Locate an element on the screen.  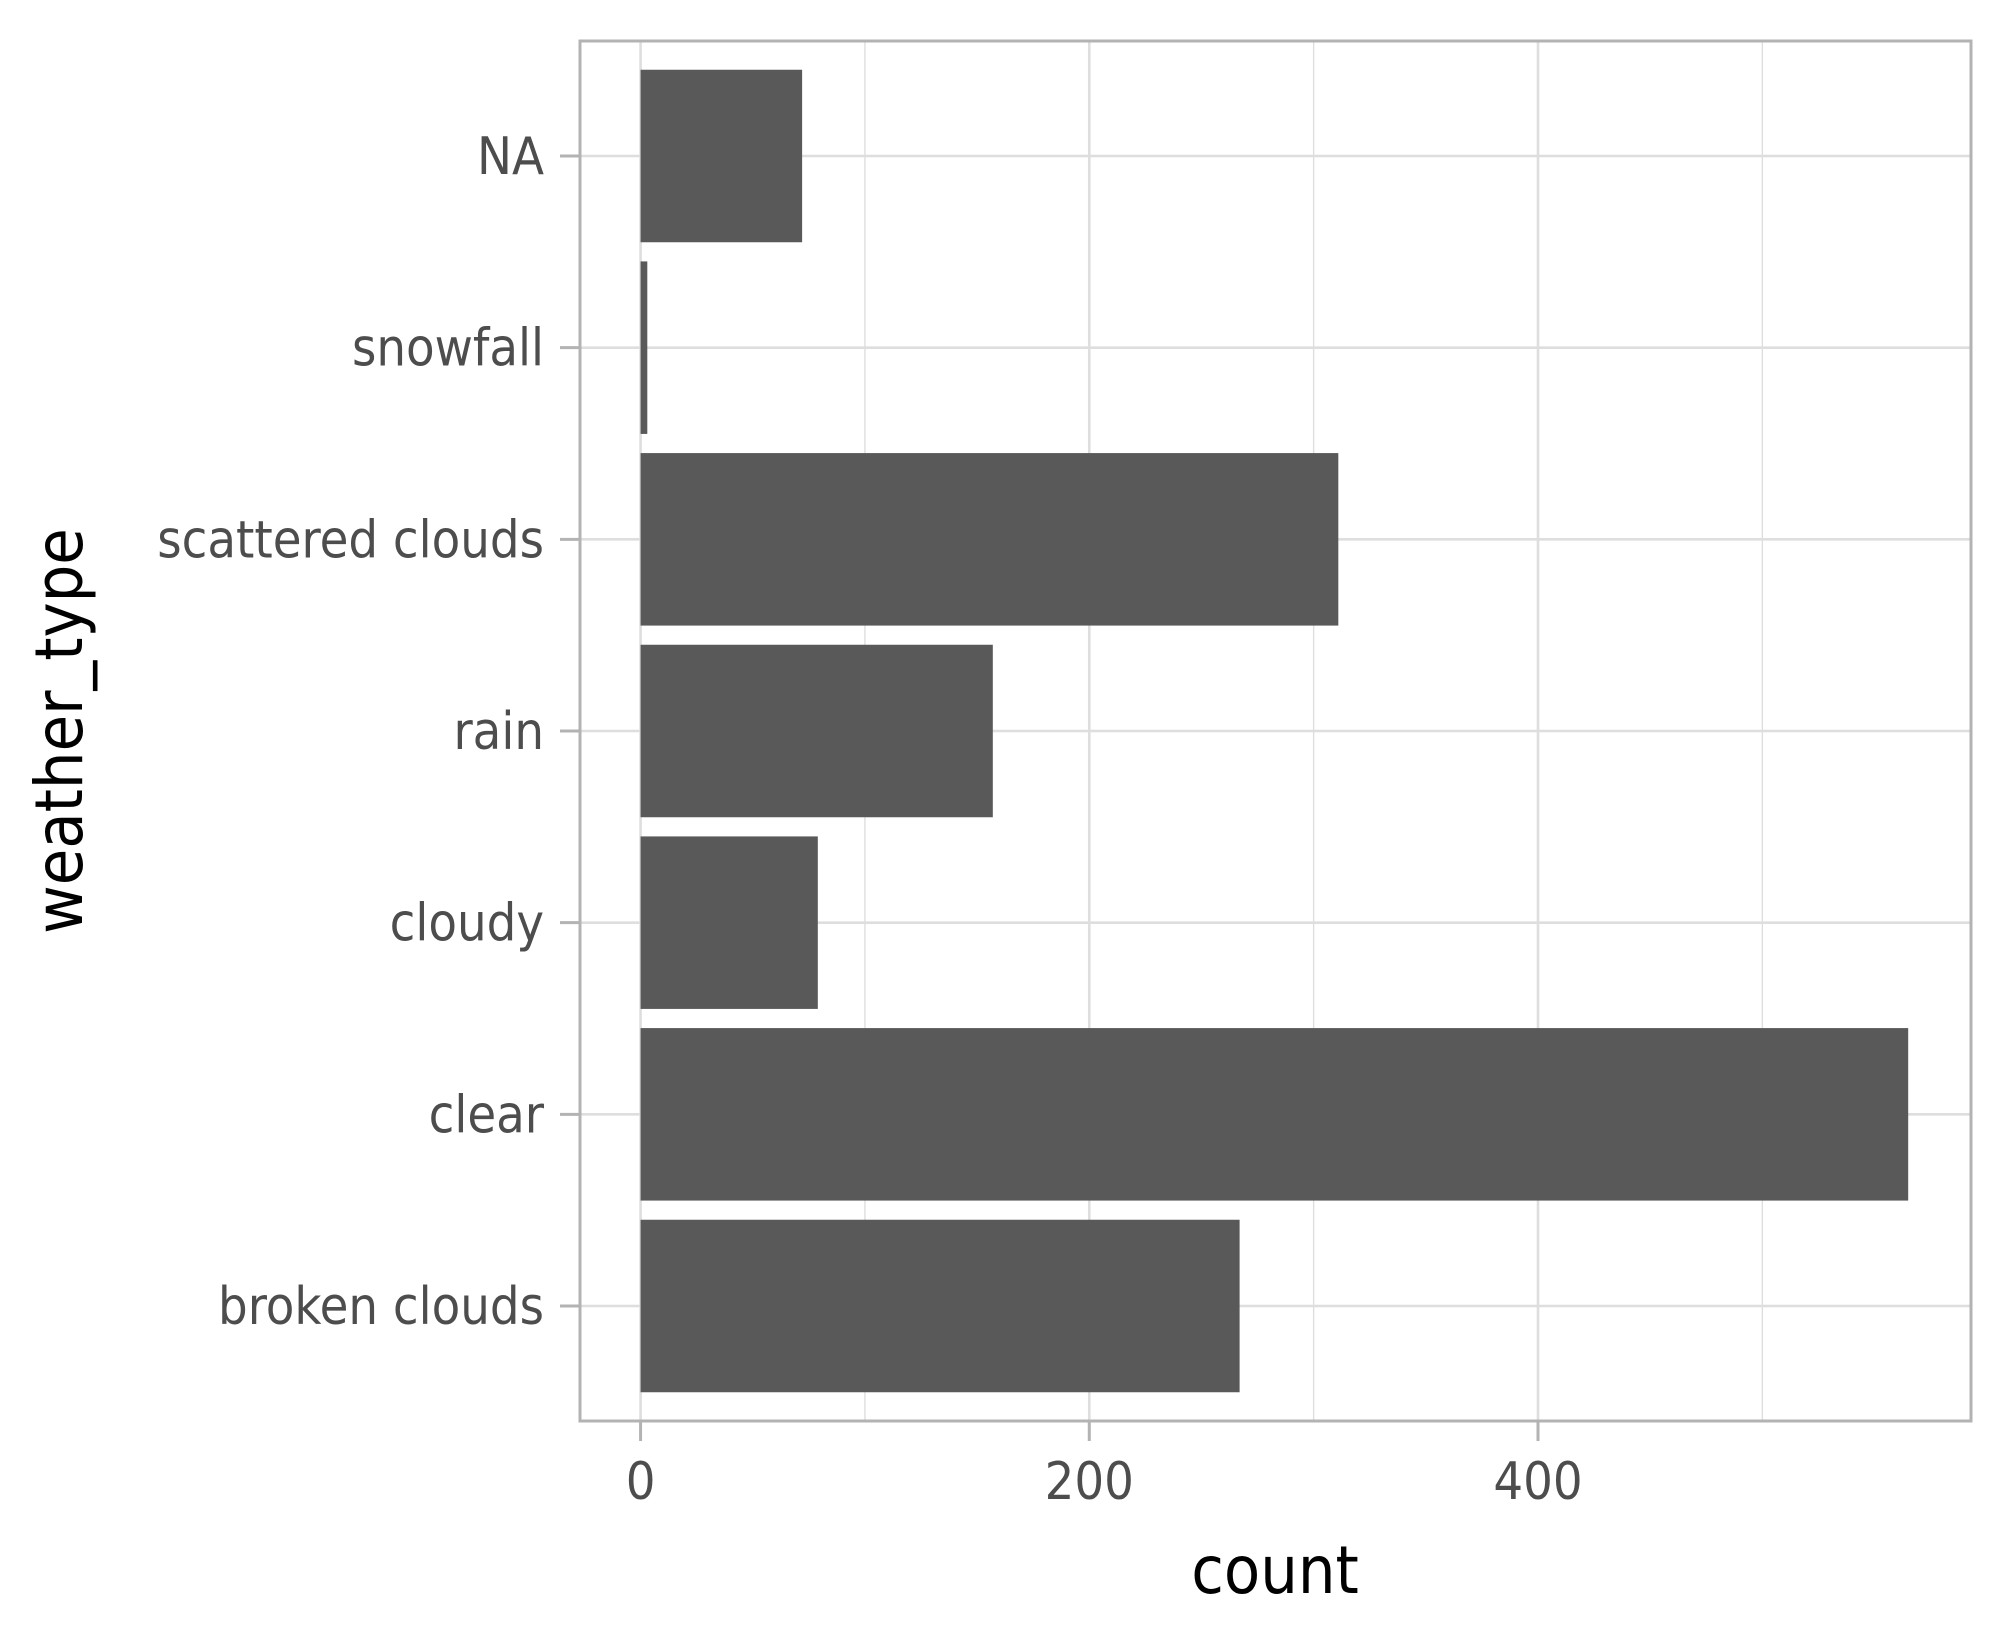
bar-rain is located at coordinates (816, 731).